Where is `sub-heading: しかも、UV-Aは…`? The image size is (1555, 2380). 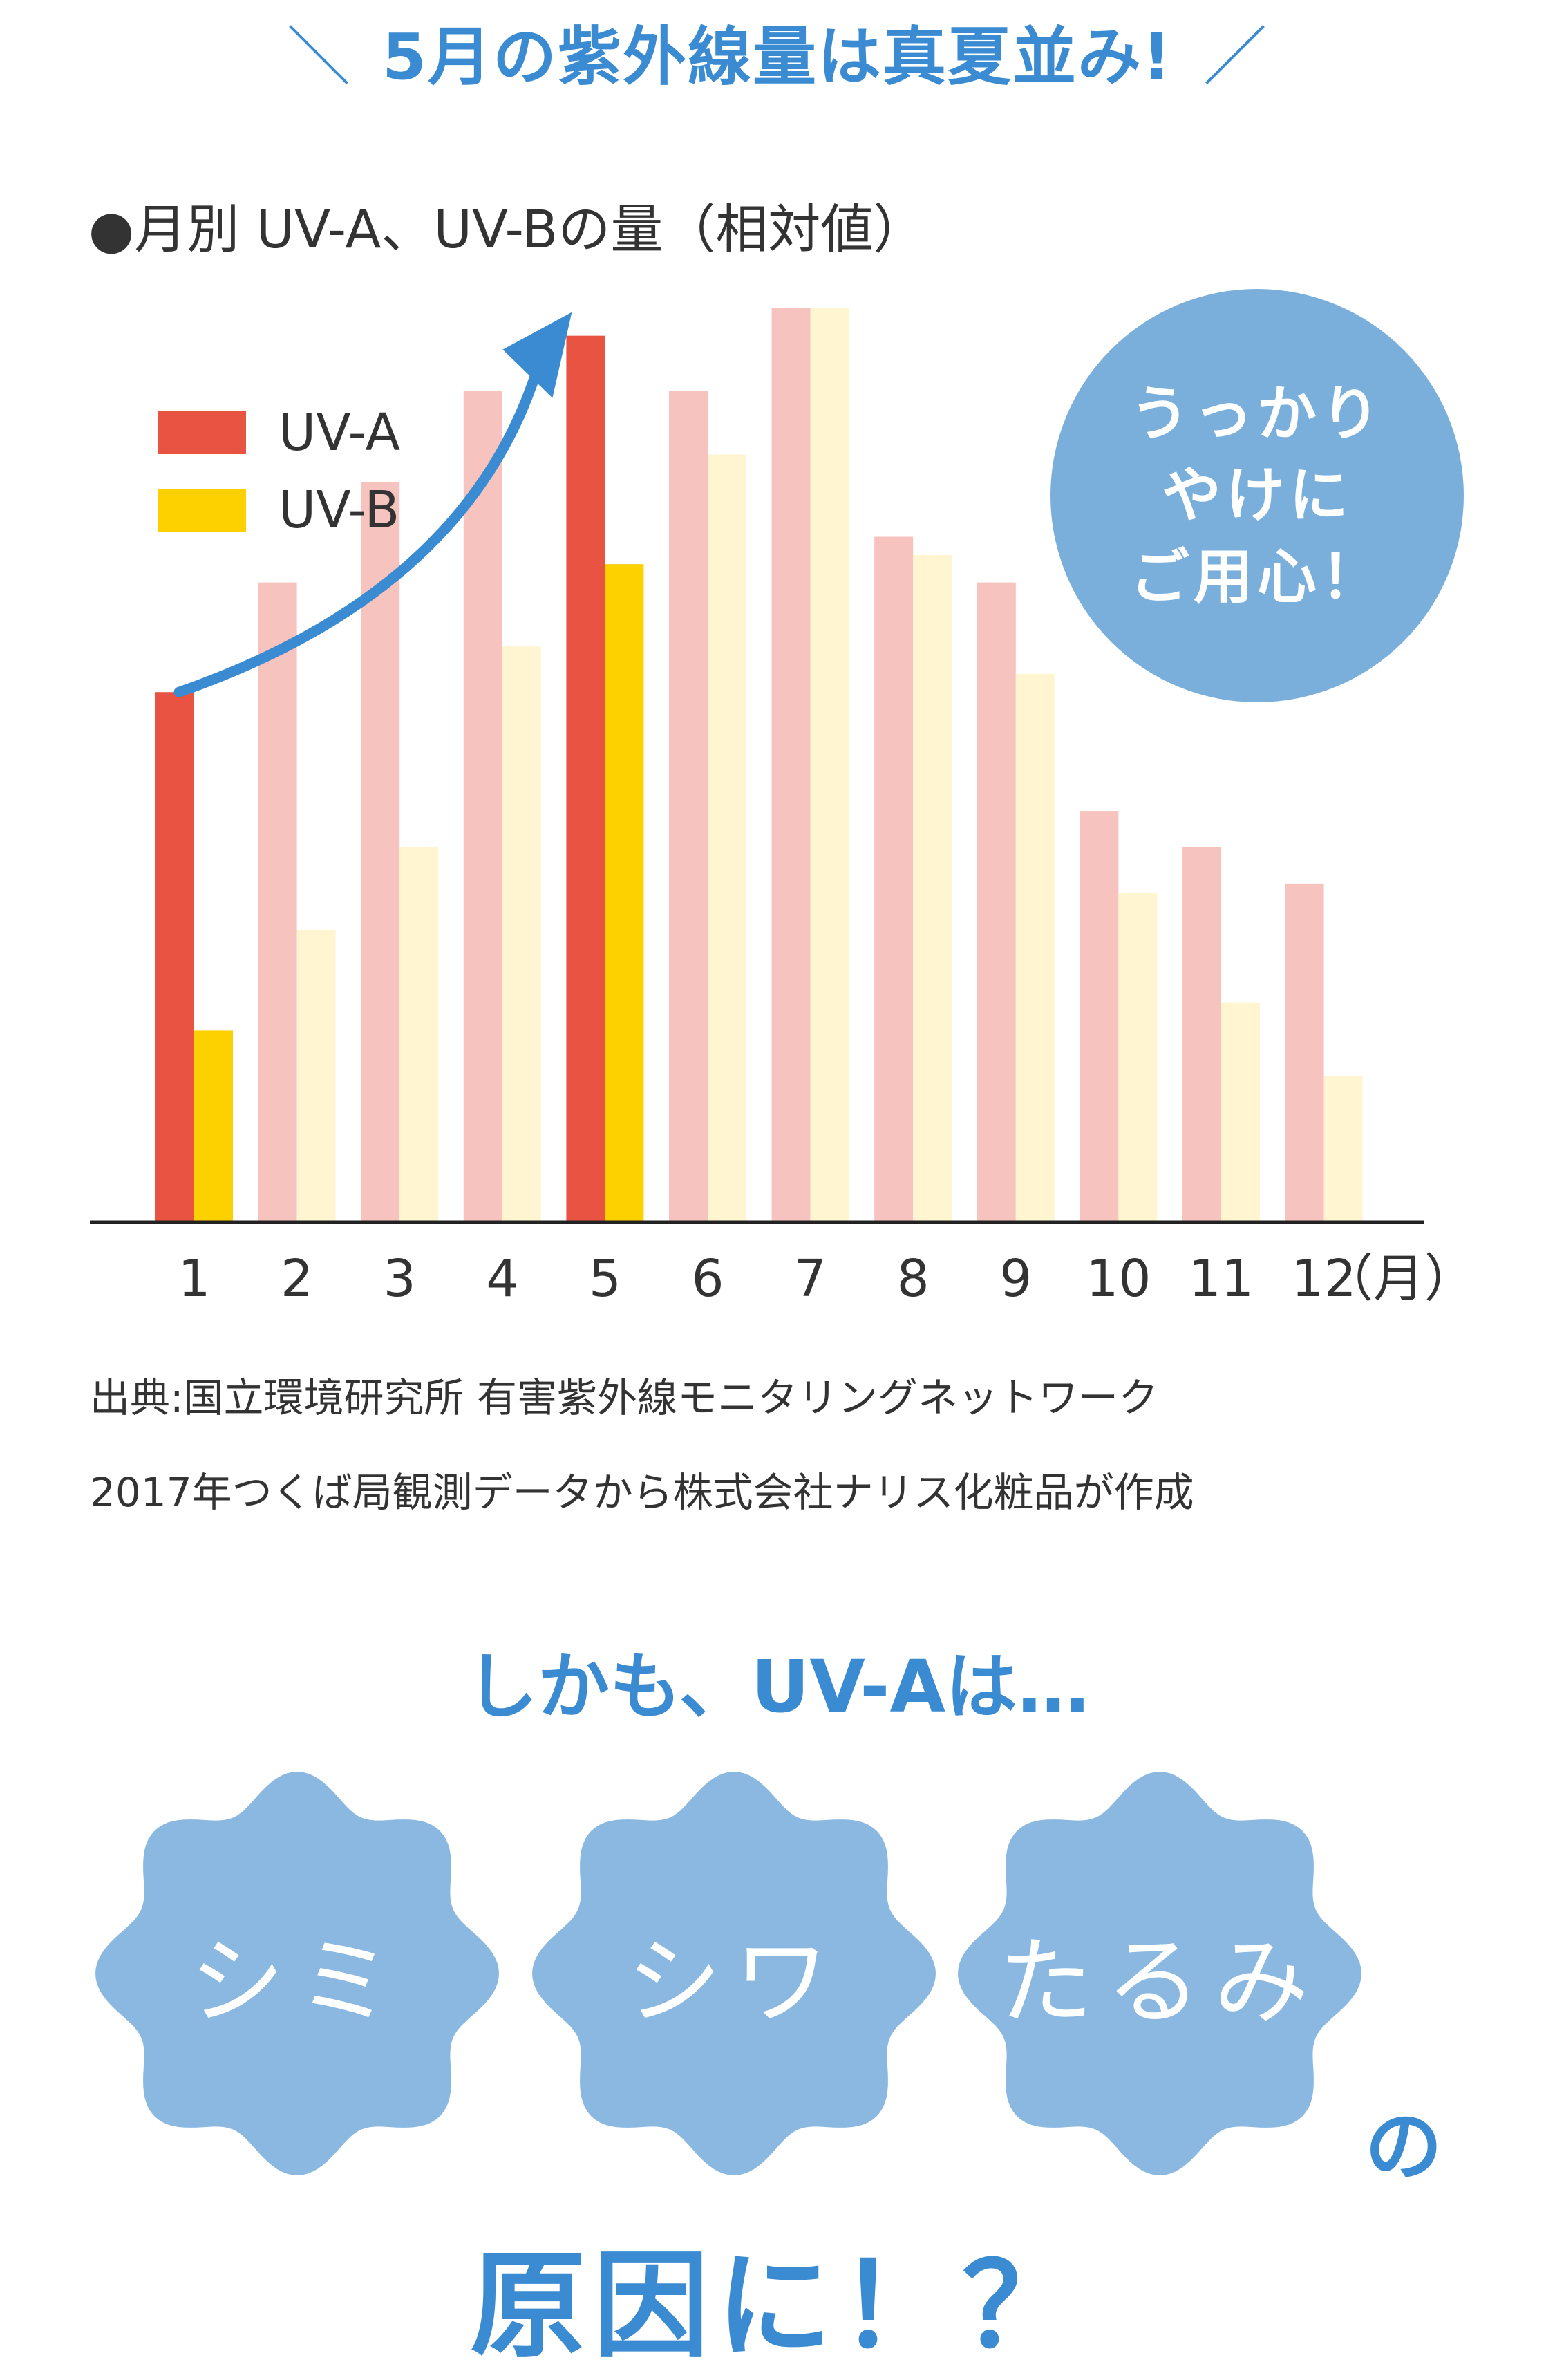
sub-heading: しかも、UV-Aは… is located at coordinates (777, 1687).